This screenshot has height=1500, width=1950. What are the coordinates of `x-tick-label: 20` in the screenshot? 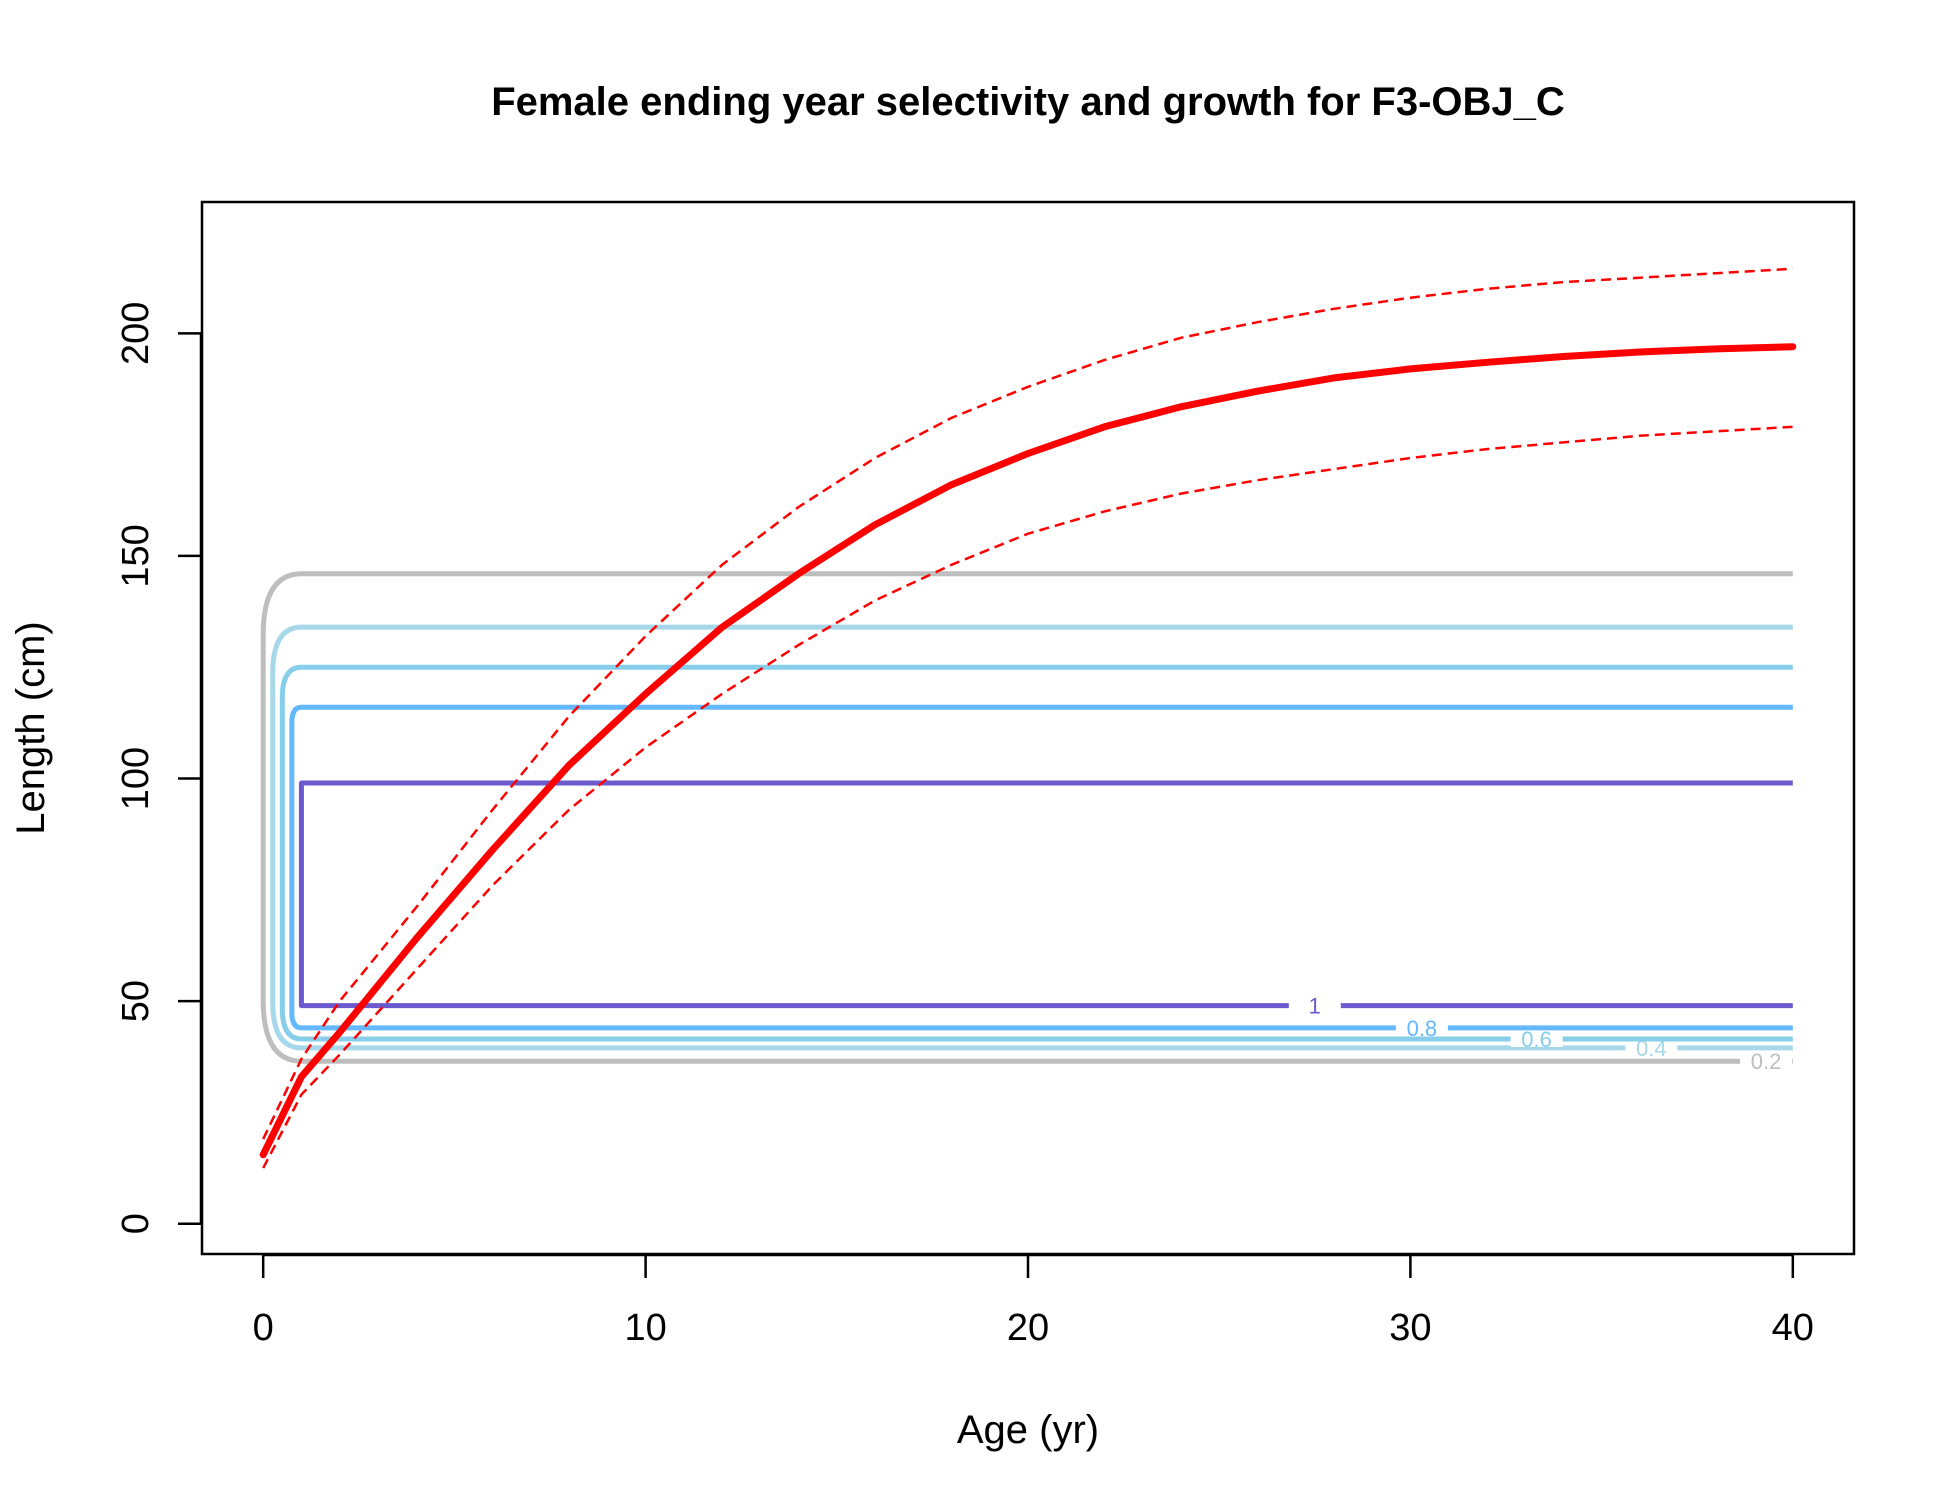 It's located at (1028, 1328).